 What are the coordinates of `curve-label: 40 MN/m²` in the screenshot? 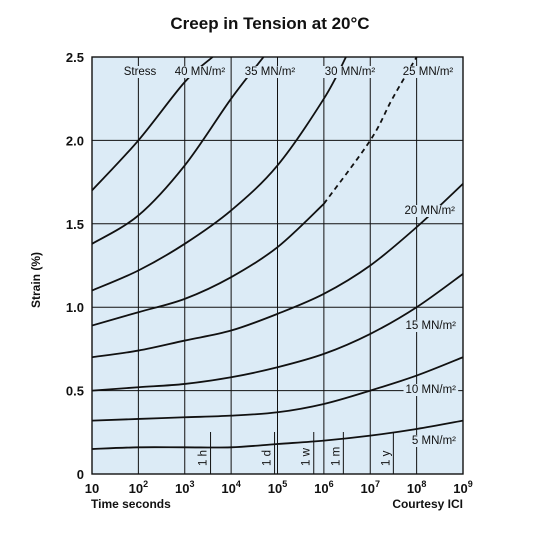 It's located at (200, 72).